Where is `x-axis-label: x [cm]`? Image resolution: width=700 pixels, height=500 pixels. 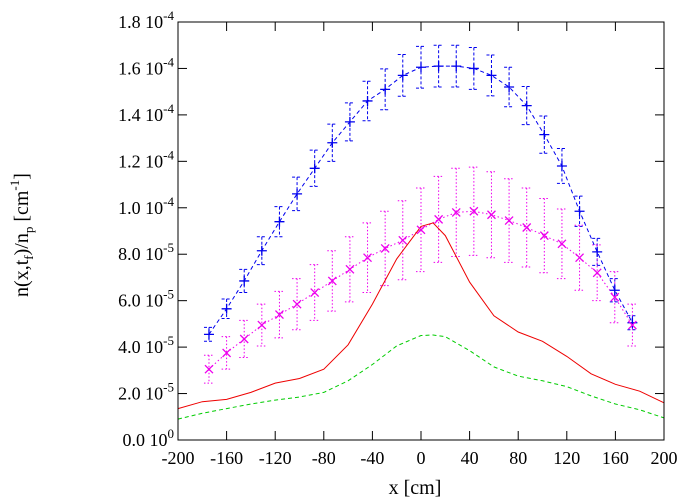
x-axis-label: x [cm] is located at coordinates (415, 488).